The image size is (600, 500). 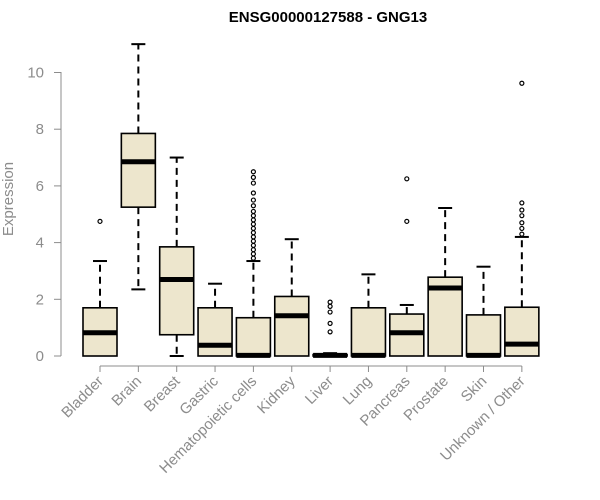 What do you see at coordinates (483, 311) in the screenshot?
I see `box-skin` at bounding box center [483, 311].